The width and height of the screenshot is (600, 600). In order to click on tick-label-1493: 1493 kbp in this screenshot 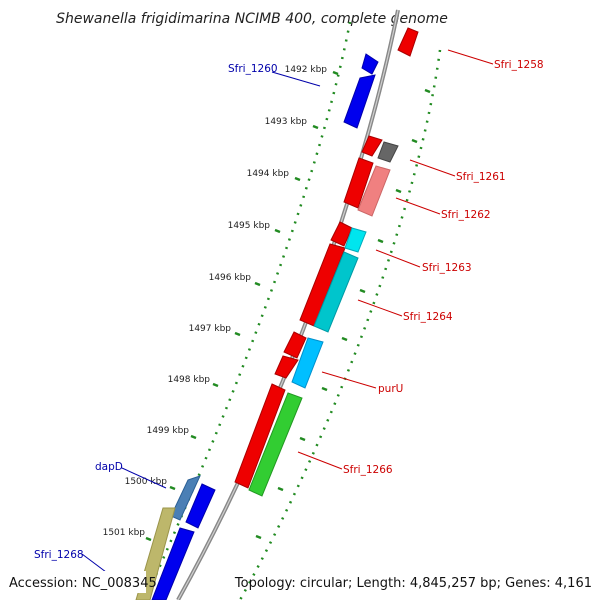, I will do `click(286, 122)`.